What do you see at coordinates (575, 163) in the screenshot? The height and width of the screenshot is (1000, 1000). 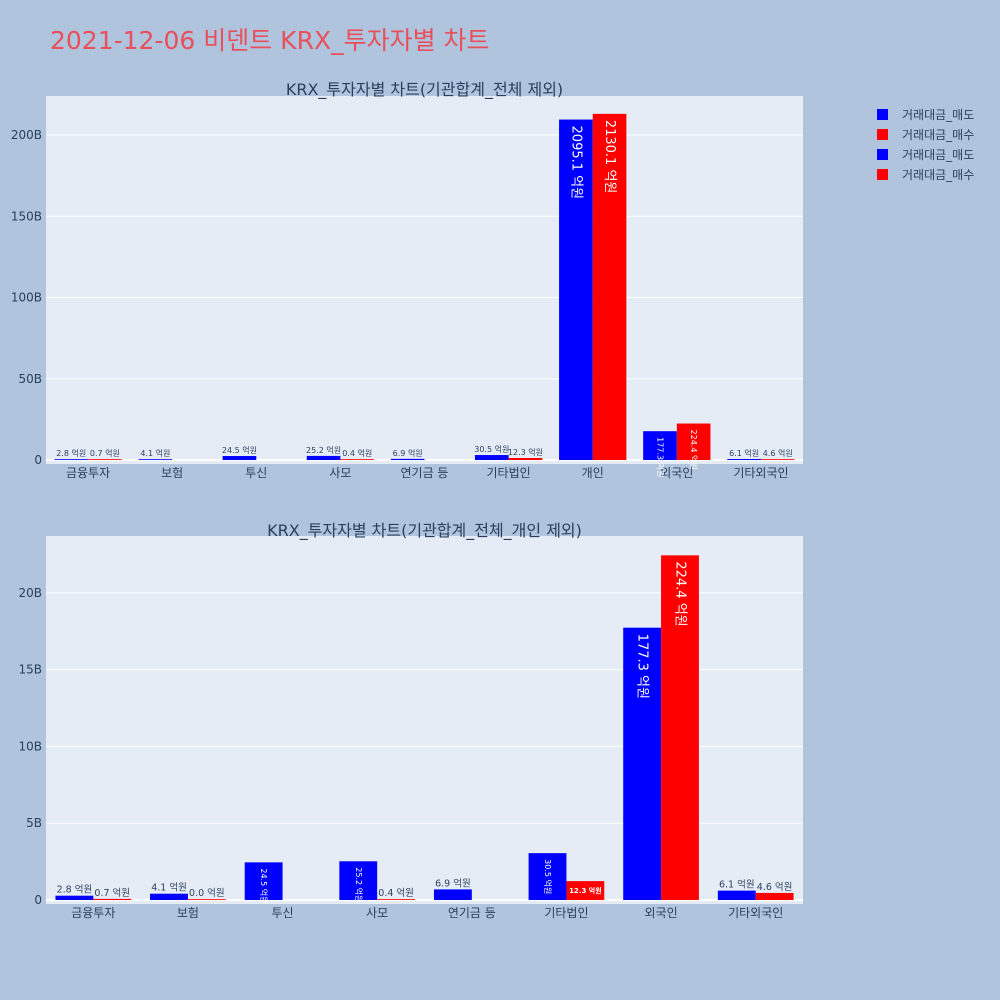 I see `data-label: 2095.1 억원` at bounding box center [575, 163].